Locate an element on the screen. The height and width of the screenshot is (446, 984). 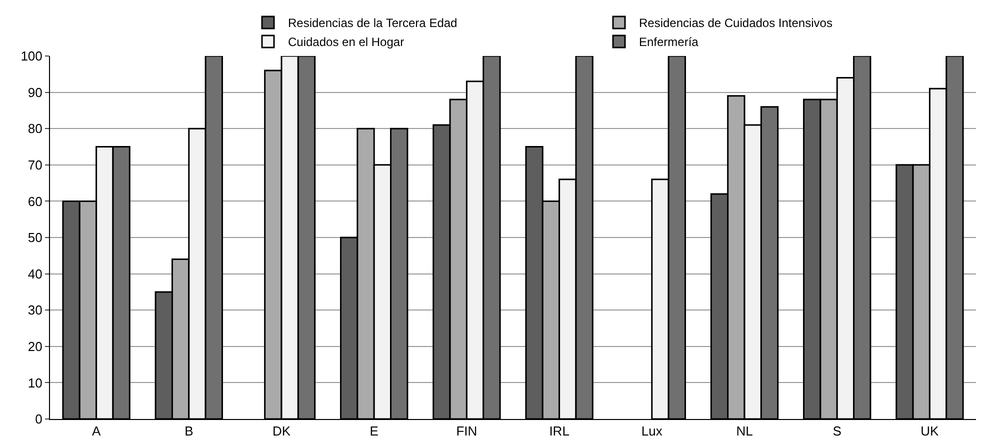
x-tick-label: Lux is located at coordinates (652, 431).